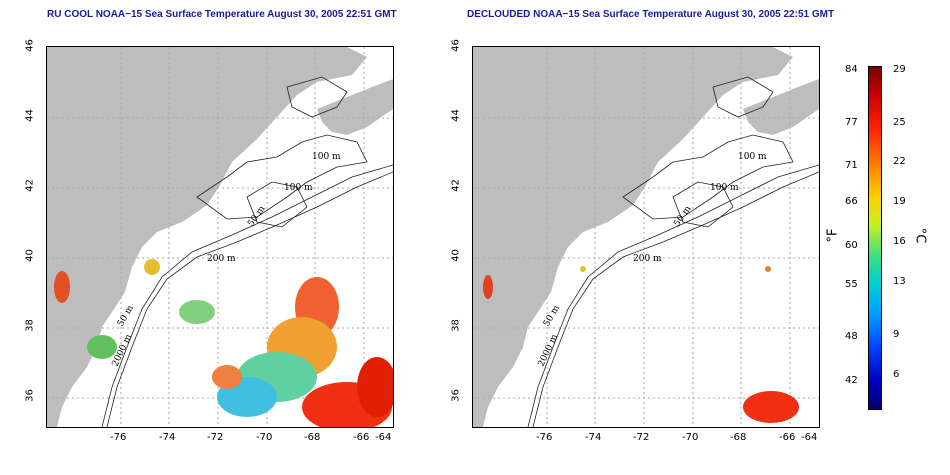 The image size is (950, 475). Describe the element at coordinates (851, 336) in the screenshot. I see `f-tick: 48` at that location.